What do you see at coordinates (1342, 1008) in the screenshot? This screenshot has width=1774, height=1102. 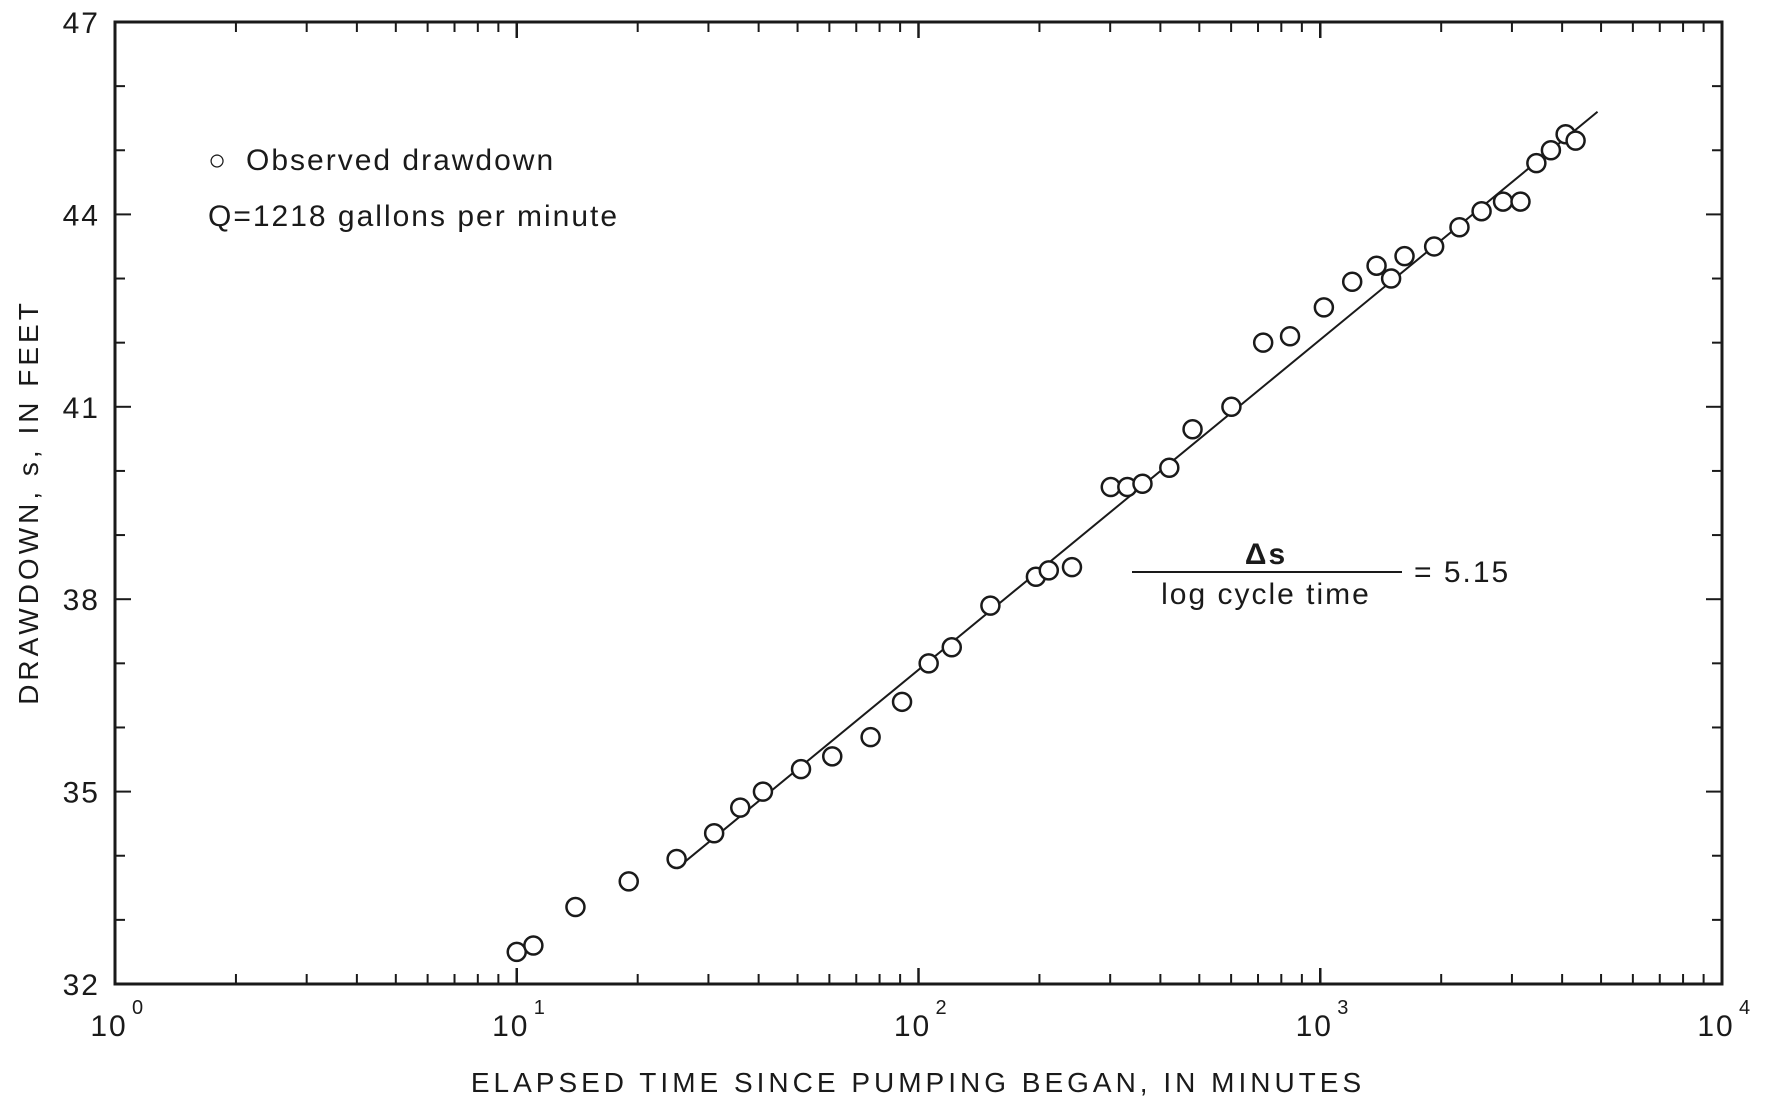 I see `x-tick-label-exponent: 3` at bounding box center [1342, 1008].